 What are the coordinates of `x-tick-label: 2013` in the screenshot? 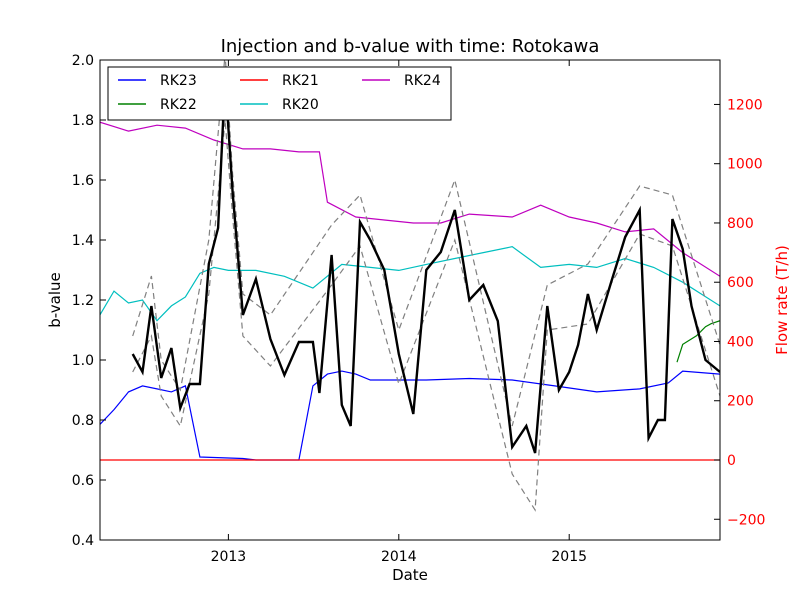 It's located at (229, 557).